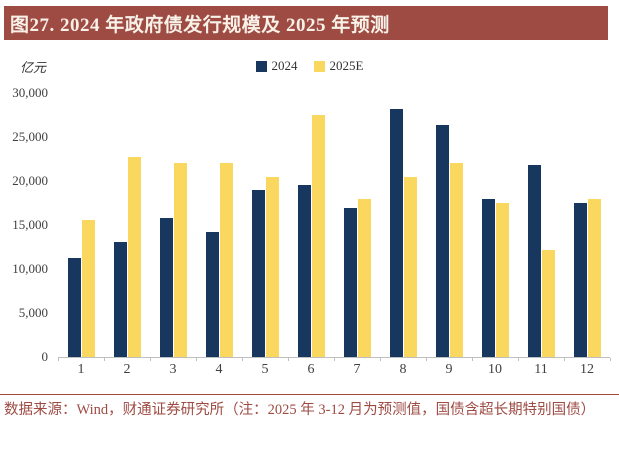 This screenshot has height=460, width=619. I want to click on legend-label: 2024, so click(284, 65).